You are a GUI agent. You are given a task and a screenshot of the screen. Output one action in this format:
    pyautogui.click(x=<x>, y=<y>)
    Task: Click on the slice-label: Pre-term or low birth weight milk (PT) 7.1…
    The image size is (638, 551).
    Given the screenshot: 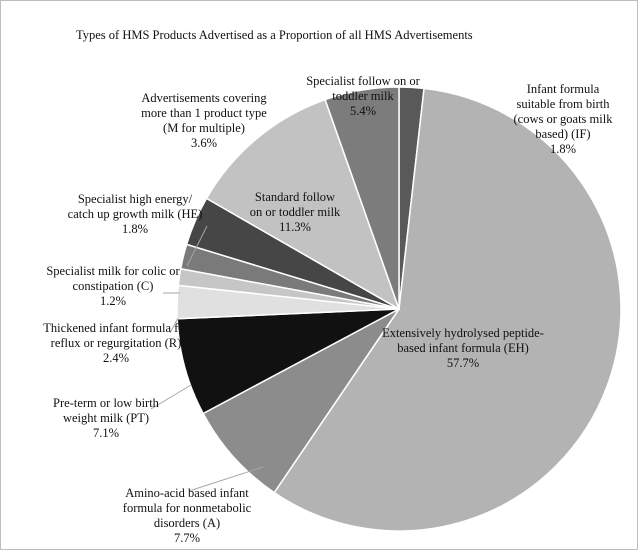 What is the action you would take?
    pyautogui.click(x=106, y=418)
    